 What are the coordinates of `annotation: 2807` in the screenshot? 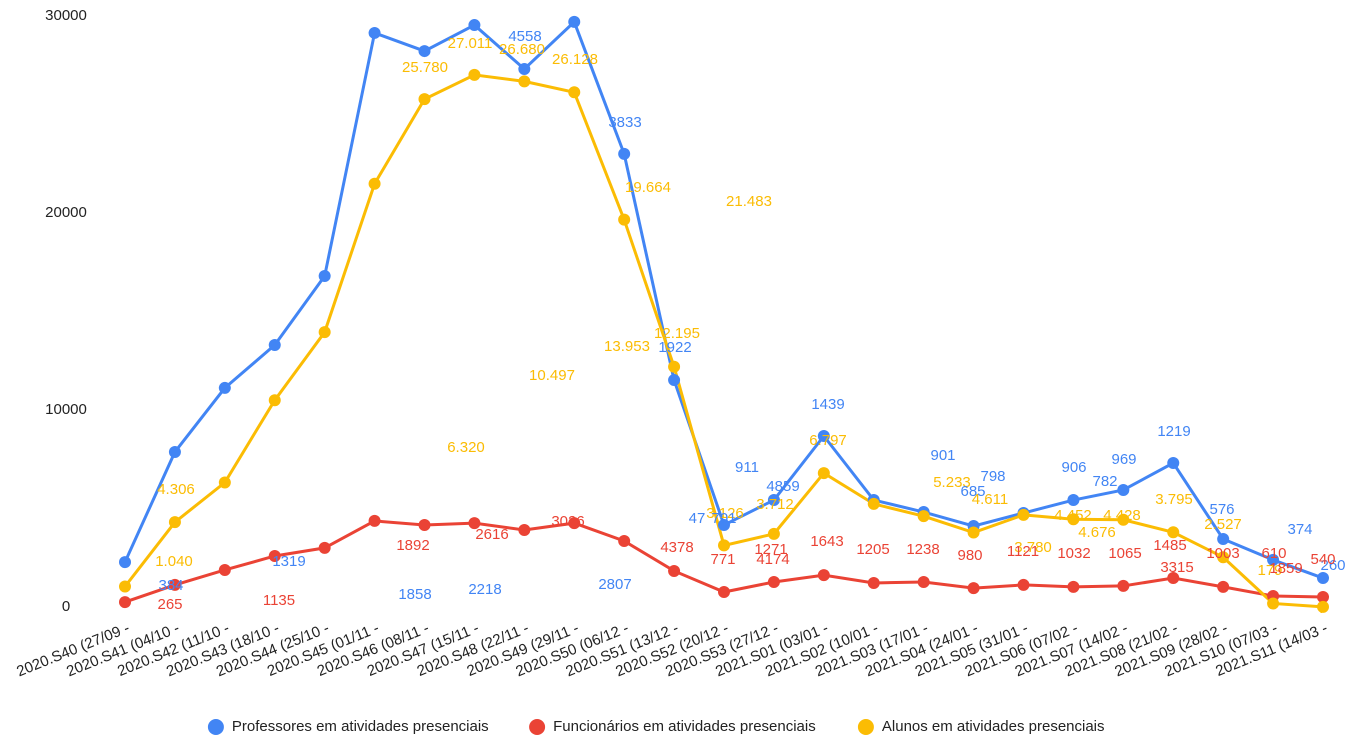 It's located at (614, 584).